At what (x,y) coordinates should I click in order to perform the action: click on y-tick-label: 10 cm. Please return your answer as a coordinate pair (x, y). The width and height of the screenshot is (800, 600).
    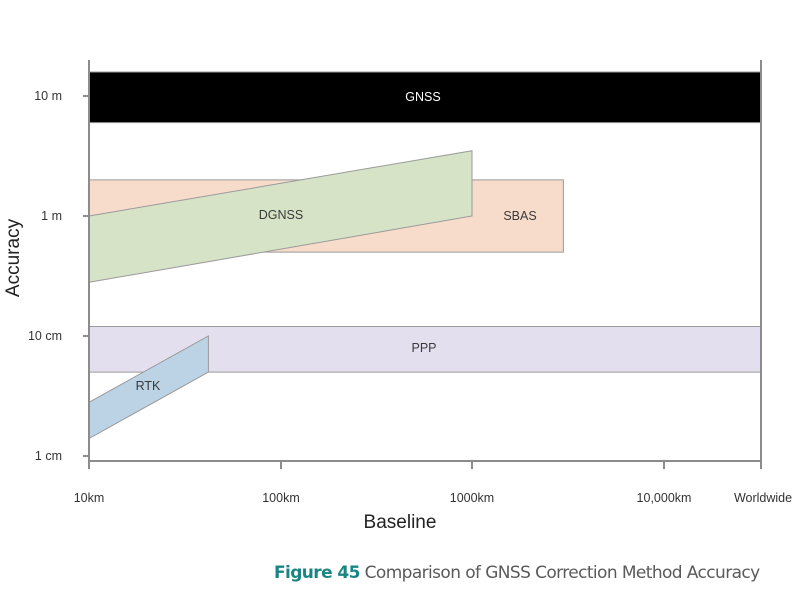
    Looking at the image, I should click on (45, 336).